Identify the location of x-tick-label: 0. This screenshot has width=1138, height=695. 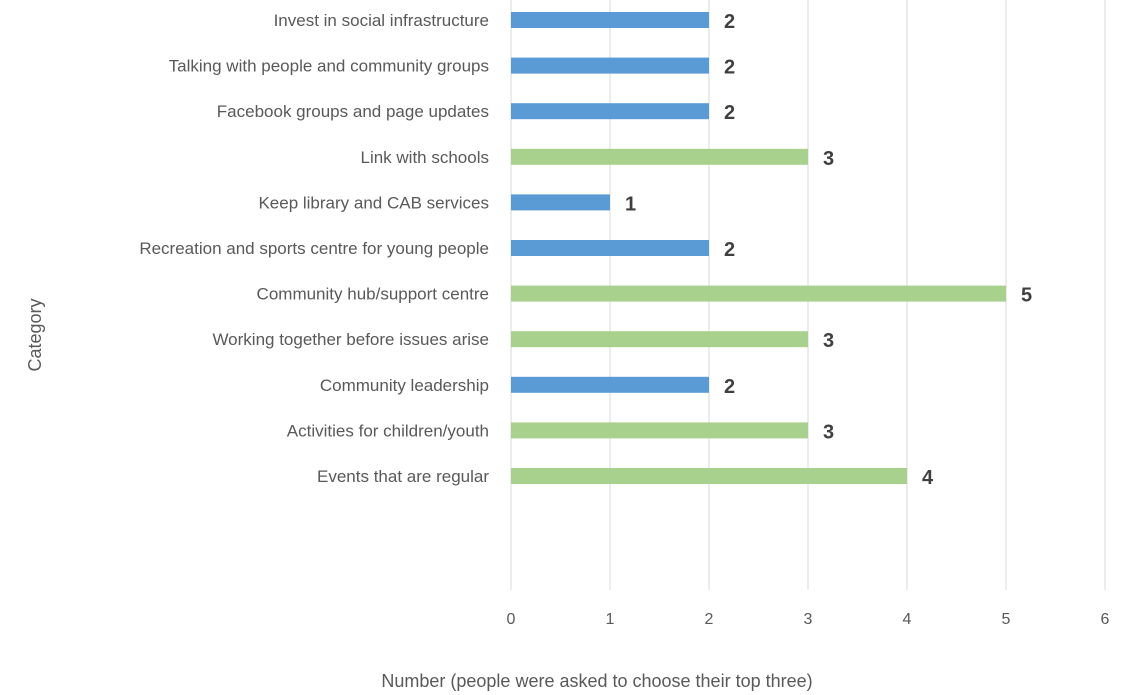
(511, 619).